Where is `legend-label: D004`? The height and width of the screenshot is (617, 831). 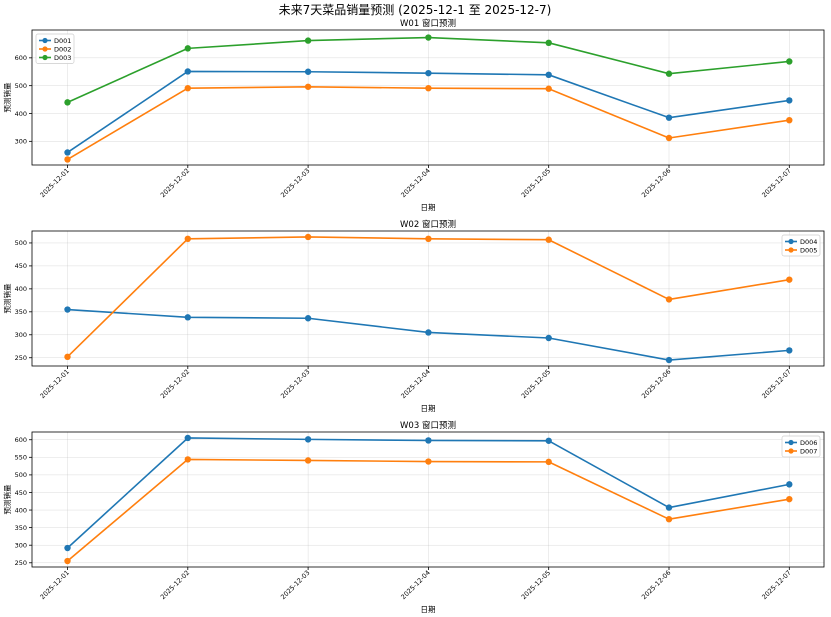
legend-label: D004 is located at coordinates (808, 242).